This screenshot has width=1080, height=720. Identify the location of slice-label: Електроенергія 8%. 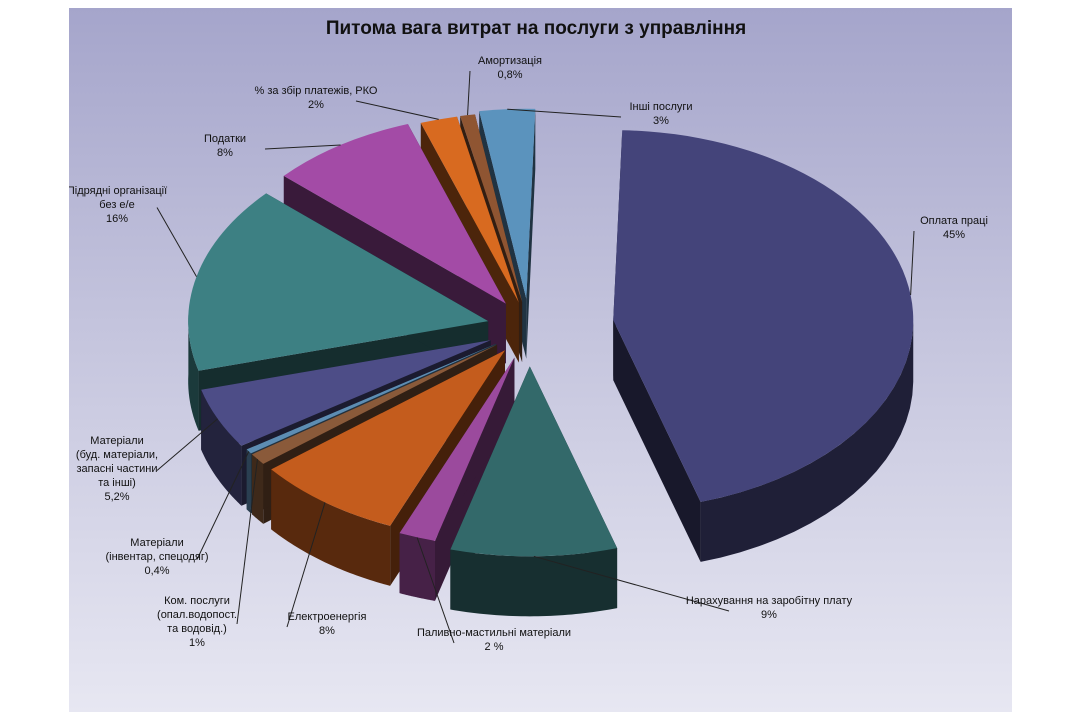
(327, 624).